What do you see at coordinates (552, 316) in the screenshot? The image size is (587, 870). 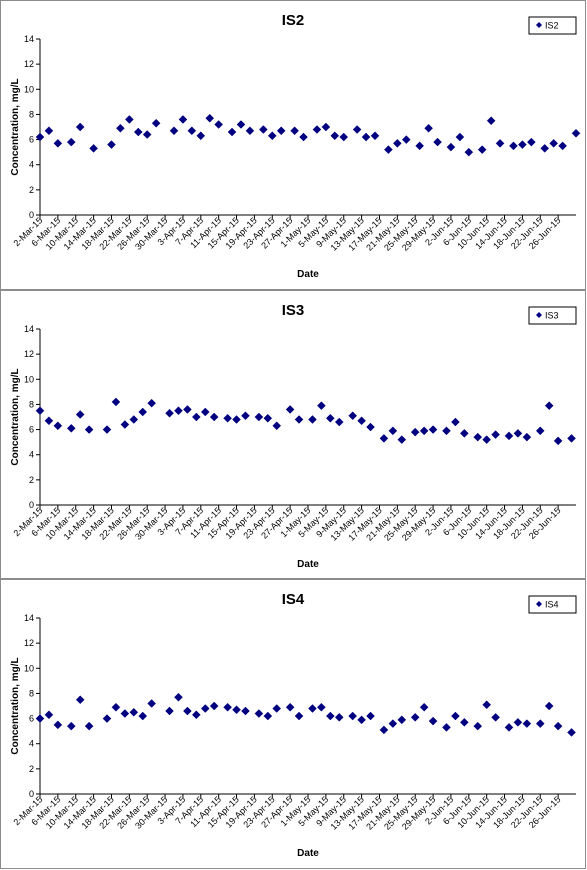 I see `legend-label: IS3` at bounding box center [552, 316].